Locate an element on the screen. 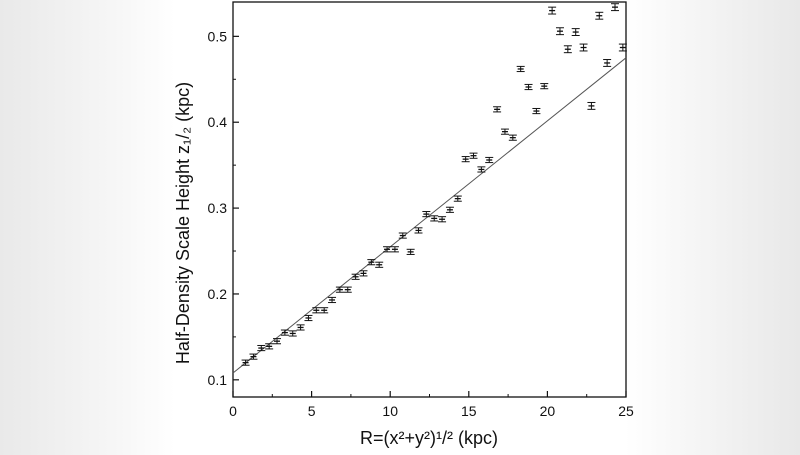  y-tick-label: 0.2 is located at coordinates (218, 294).